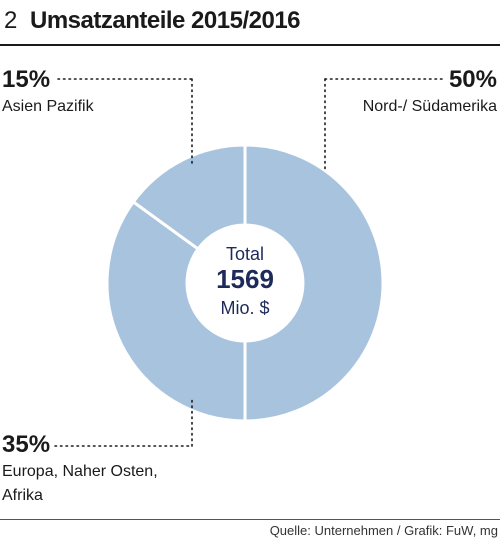 This screenshot has width=500, height=545. What do you see at coordinates (383, 530) in the screenshot?
I see `source-note: Quelle: Unternehmen / Grafik: FuW, mg` at bounding box center [383, 530].